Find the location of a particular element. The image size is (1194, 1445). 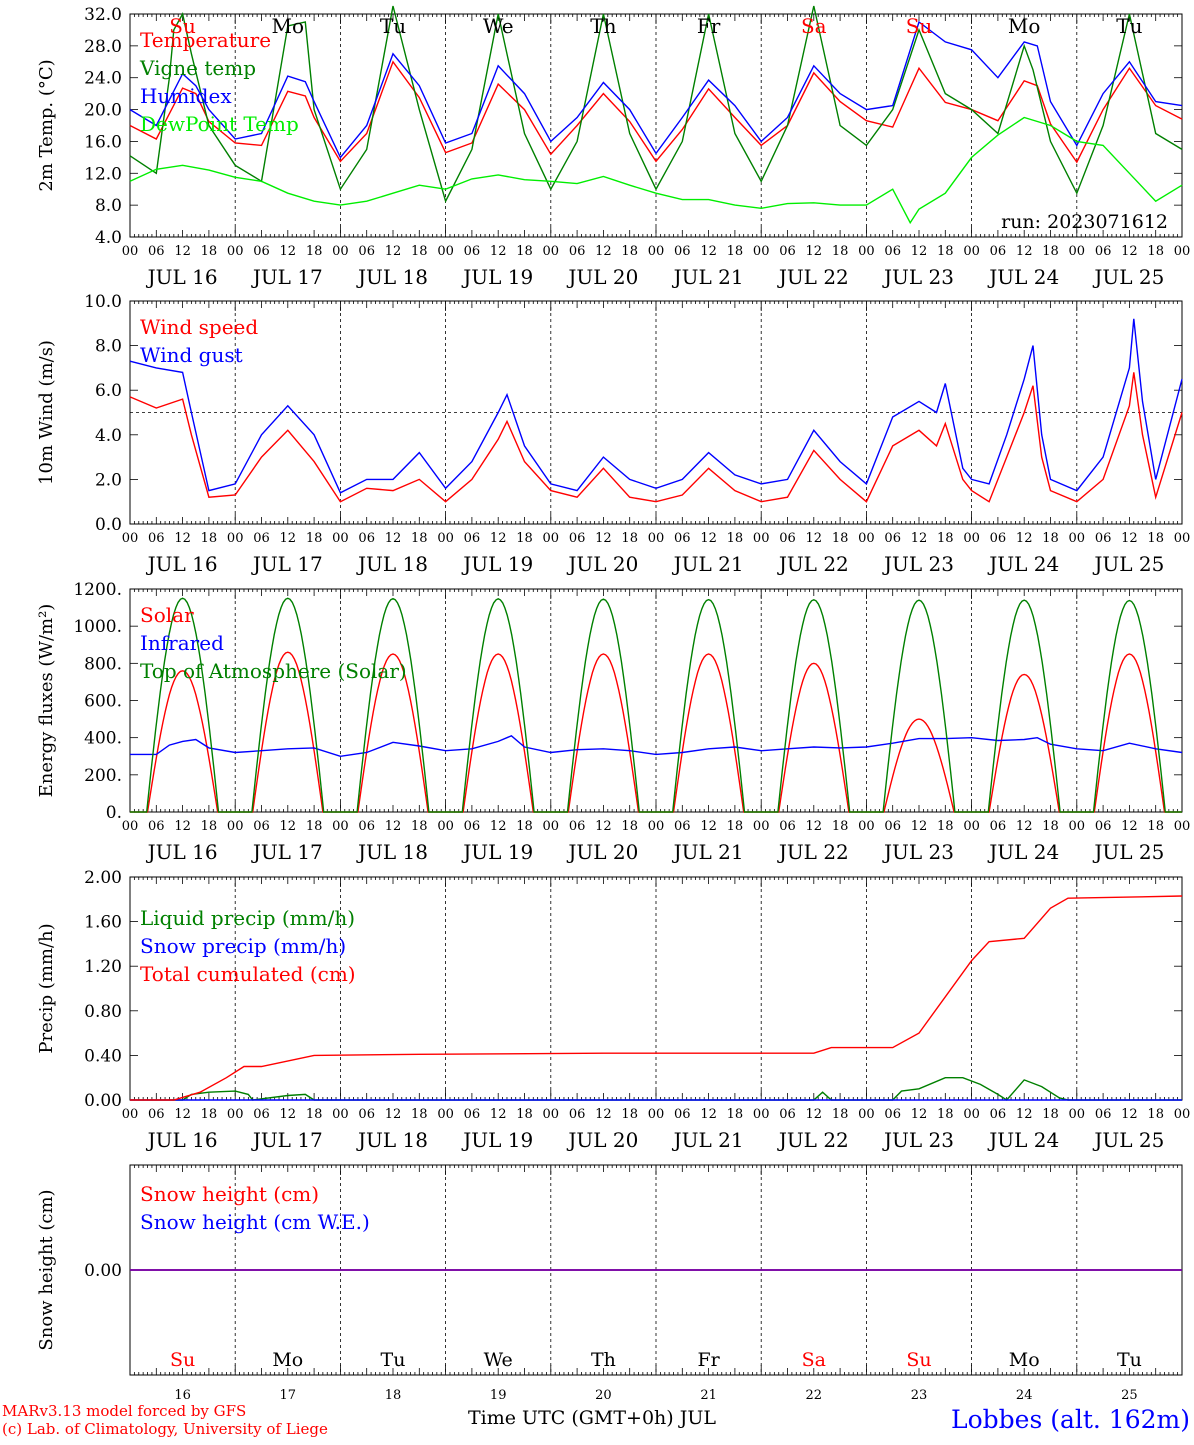

energy-y-tick-label: 1200. is located at coordinates (97, 590).